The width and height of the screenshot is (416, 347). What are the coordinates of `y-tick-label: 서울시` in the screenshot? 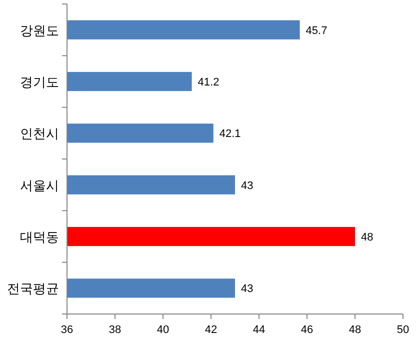 It's located at (39, 185).